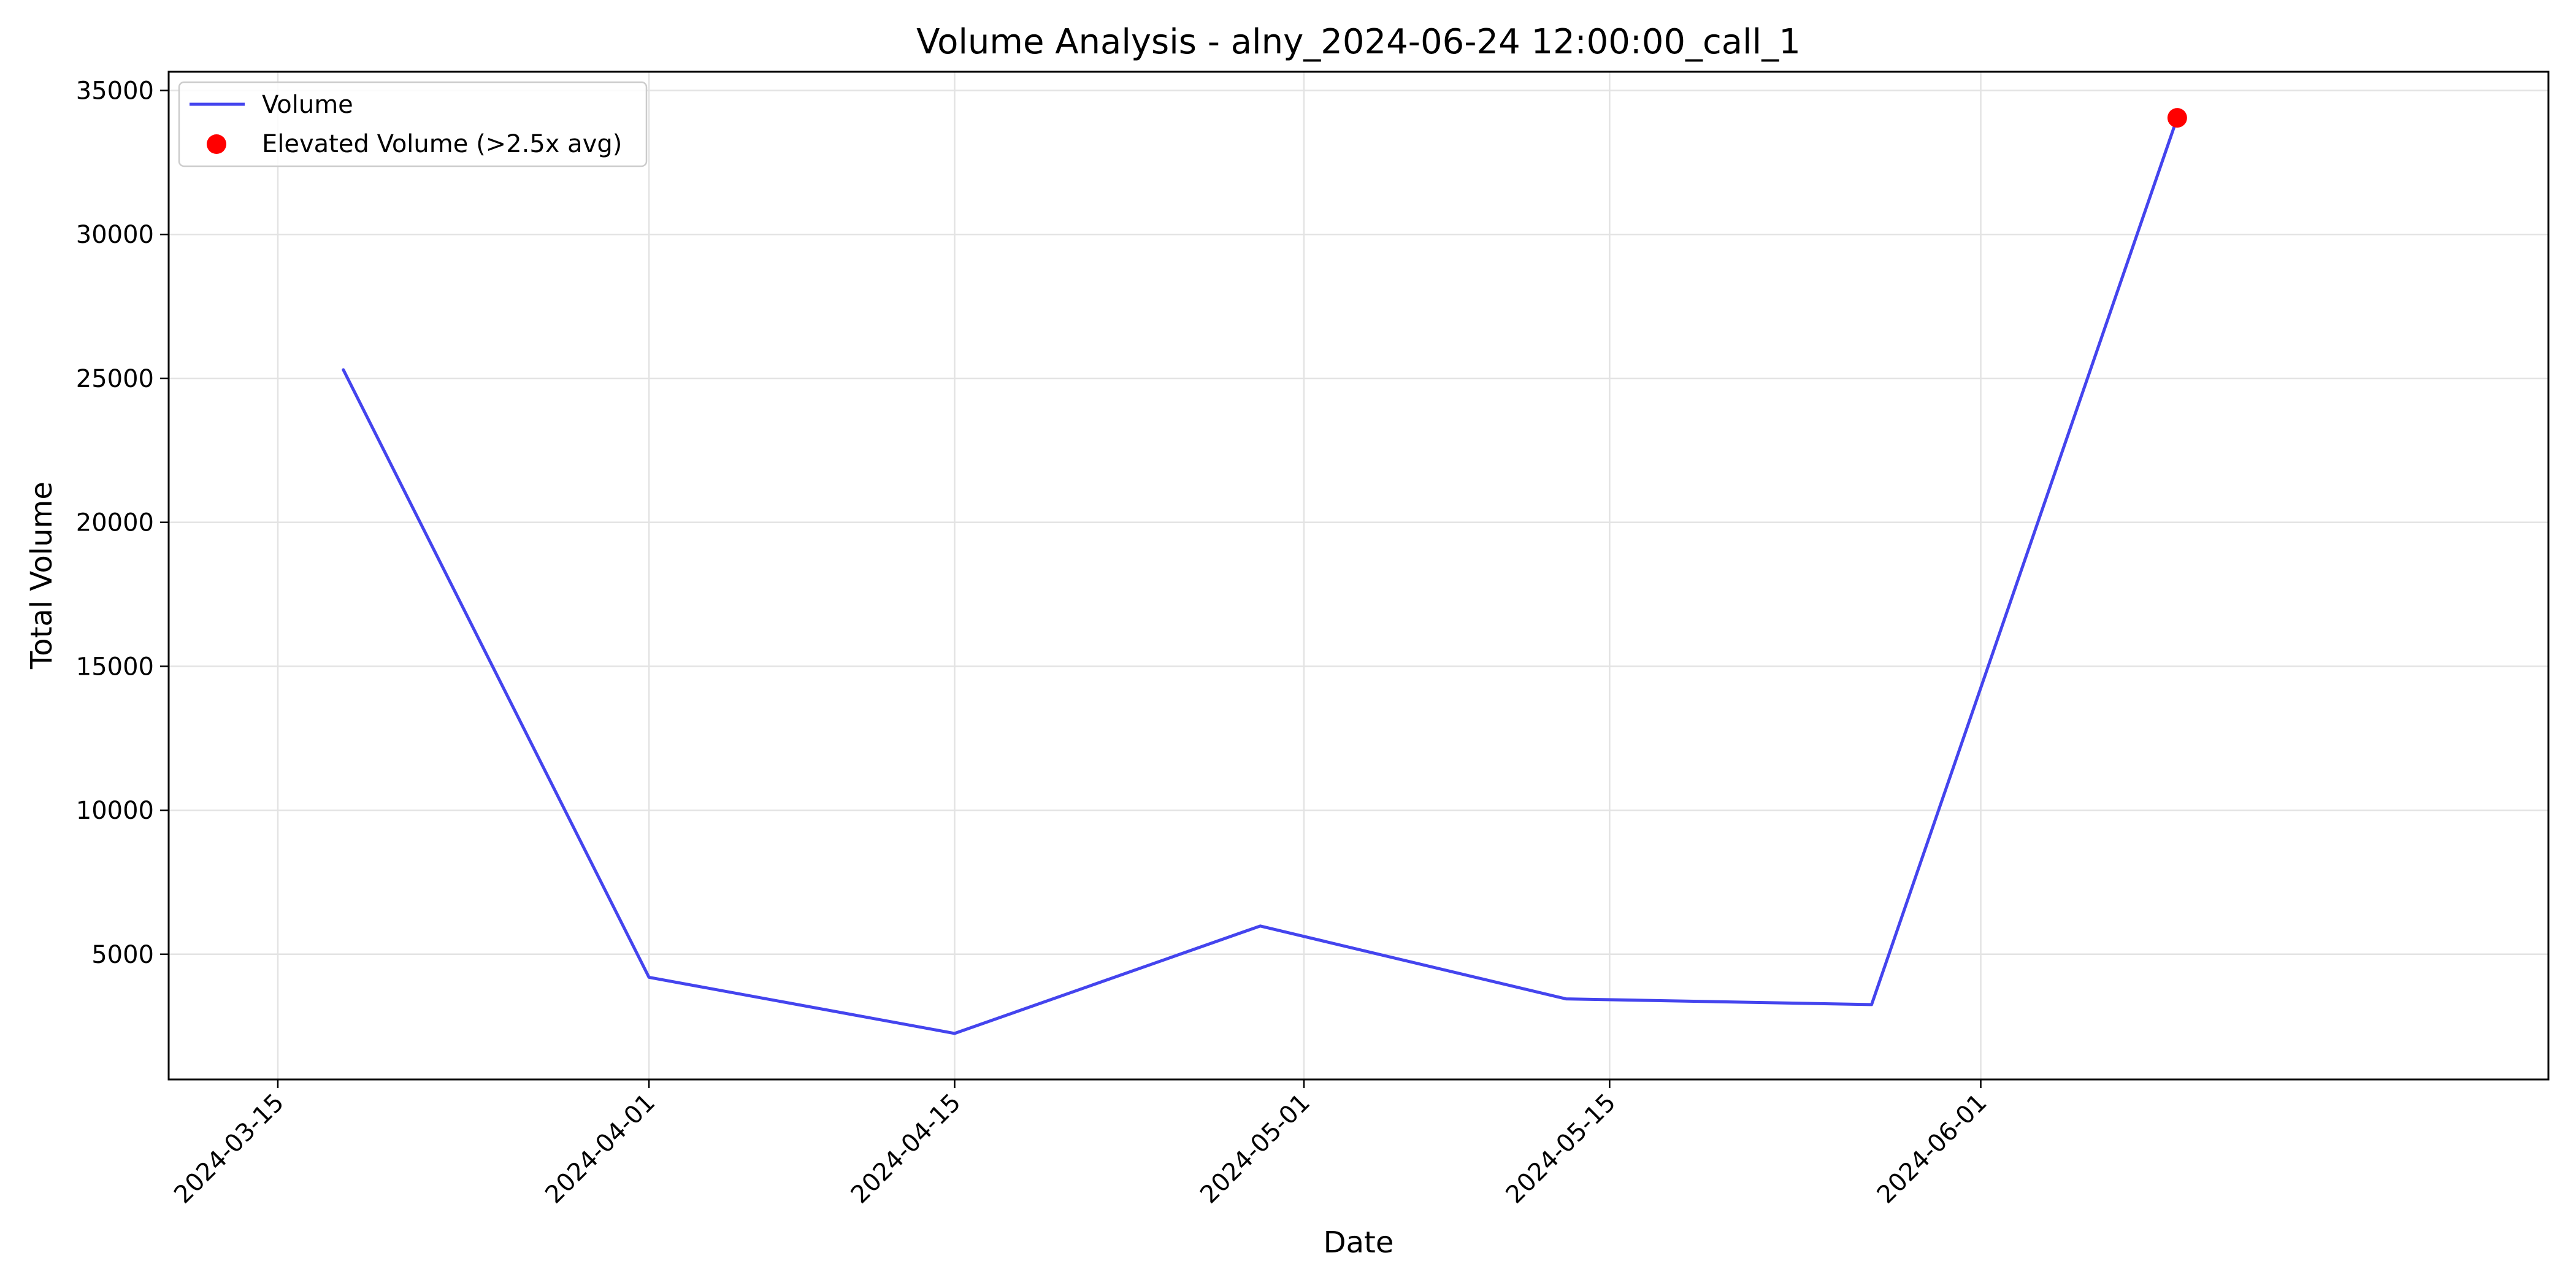 Image resolution: width=2576 pixels, height=1288 pixels. Describe the element at coordinates (115, 379) in the screenshot. I see `y-tick-label: 25000` at that location.